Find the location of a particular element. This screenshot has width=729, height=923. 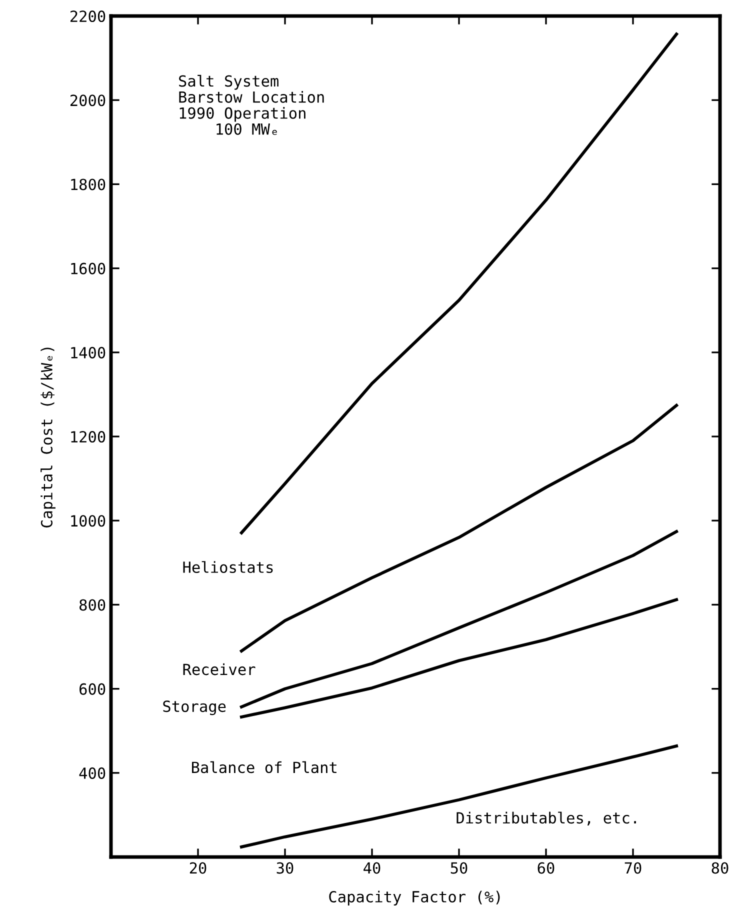

annotation: Heliostats is located at coordinates (228, 567).